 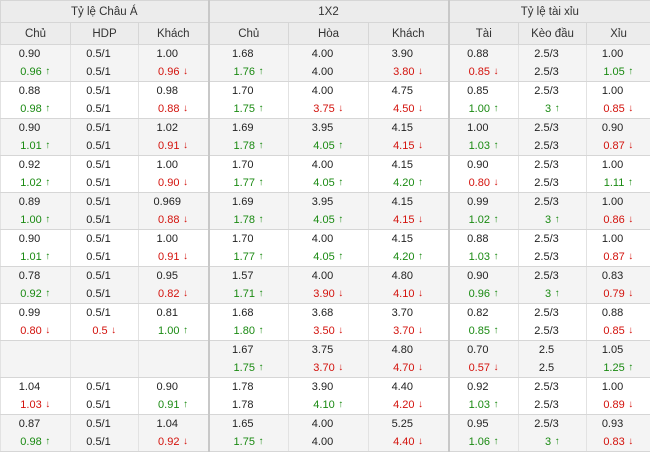 What do you see at coordinates (483, 433) in the screenshot?
I see `odds-cell-over: 0.95 1.06 ↑` at bounding box center [483, 433].